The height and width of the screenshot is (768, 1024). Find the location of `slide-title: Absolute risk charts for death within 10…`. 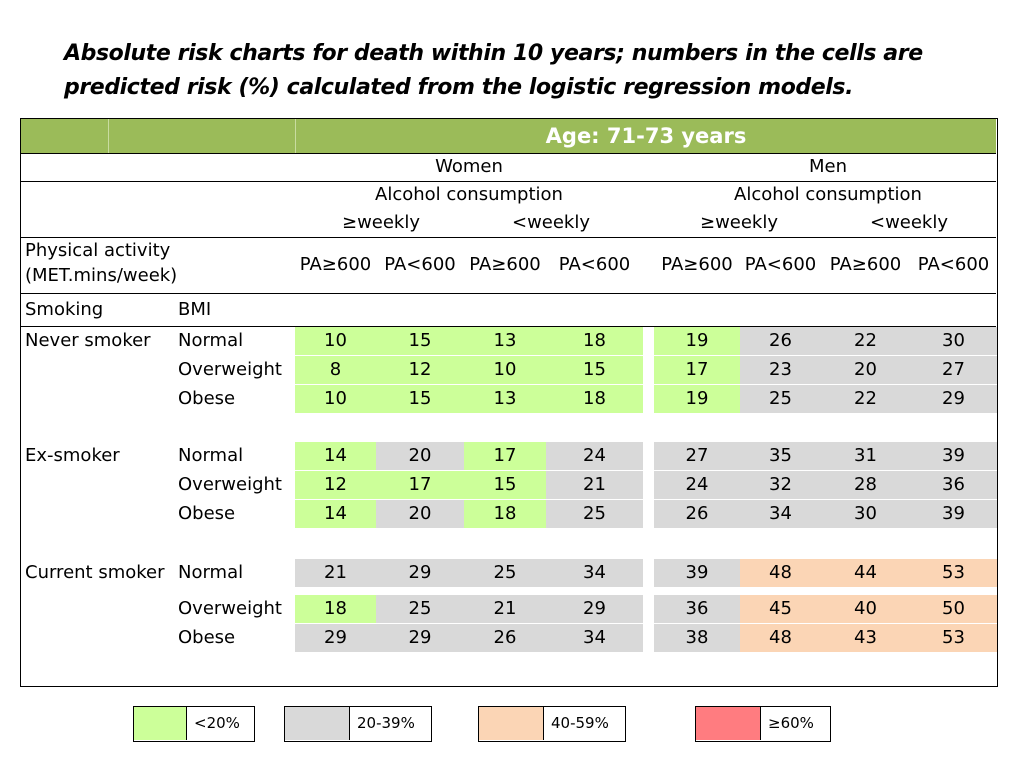

slide-title: Absolute risk charts for death within 10… is located at coordinates (514, 71).